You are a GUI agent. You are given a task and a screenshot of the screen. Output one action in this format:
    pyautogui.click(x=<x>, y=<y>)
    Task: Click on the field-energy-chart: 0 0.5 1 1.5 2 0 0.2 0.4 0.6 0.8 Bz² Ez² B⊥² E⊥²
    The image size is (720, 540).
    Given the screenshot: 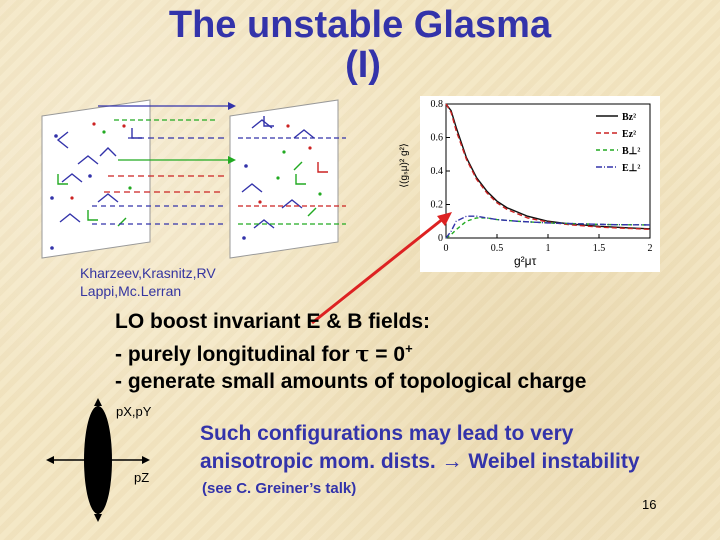 What is the action you would take?
    pyautogui.click(x=540, y=184)
    